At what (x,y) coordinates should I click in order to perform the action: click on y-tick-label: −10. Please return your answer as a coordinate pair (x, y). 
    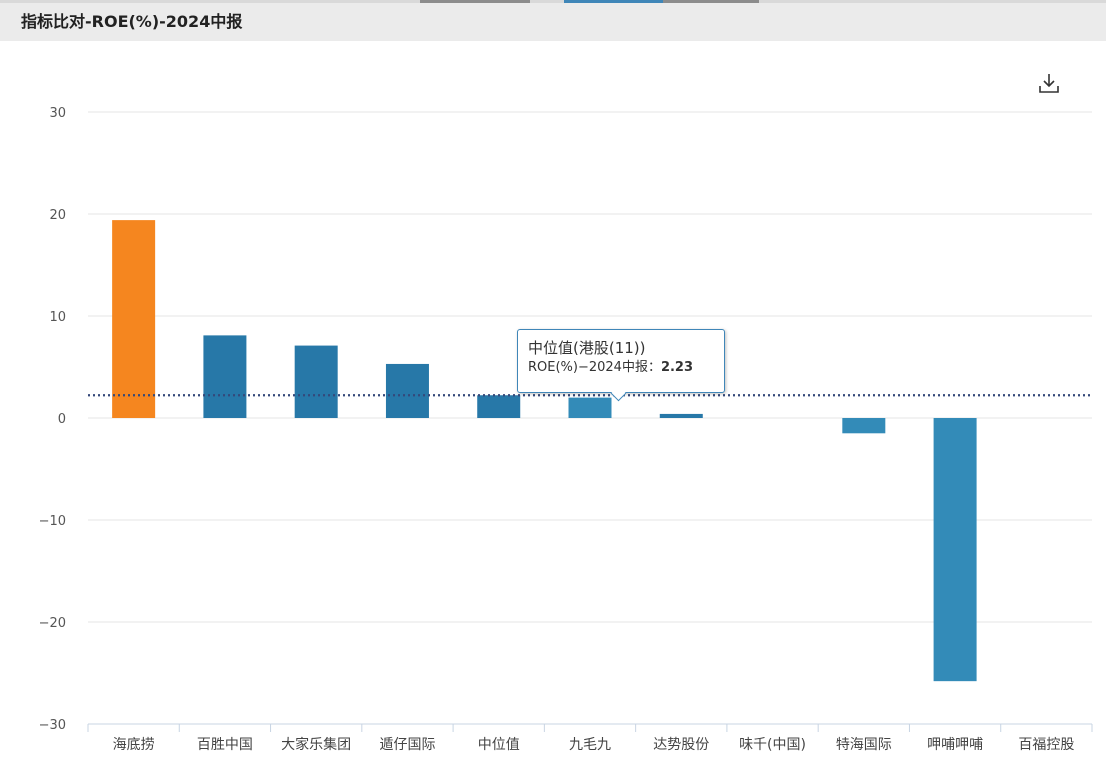
    Looking at the image, I should click on (52, 521).